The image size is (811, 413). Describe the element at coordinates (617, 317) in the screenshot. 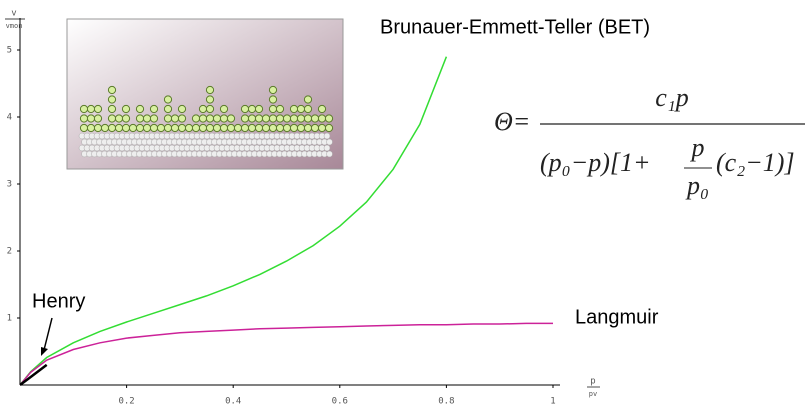

I see `legend-label: Langmuir` at that location.